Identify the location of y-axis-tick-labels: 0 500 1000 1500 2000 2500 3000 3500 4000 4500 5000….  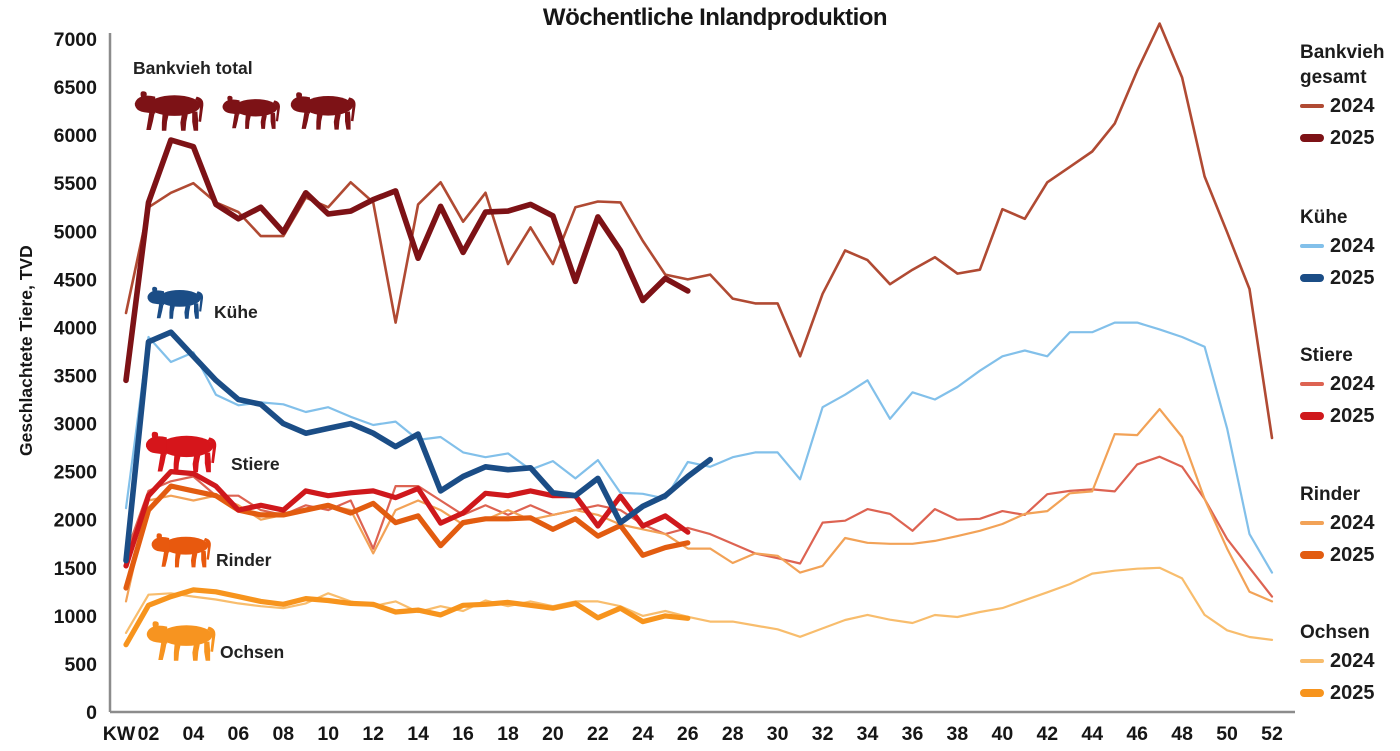
(76, 376).